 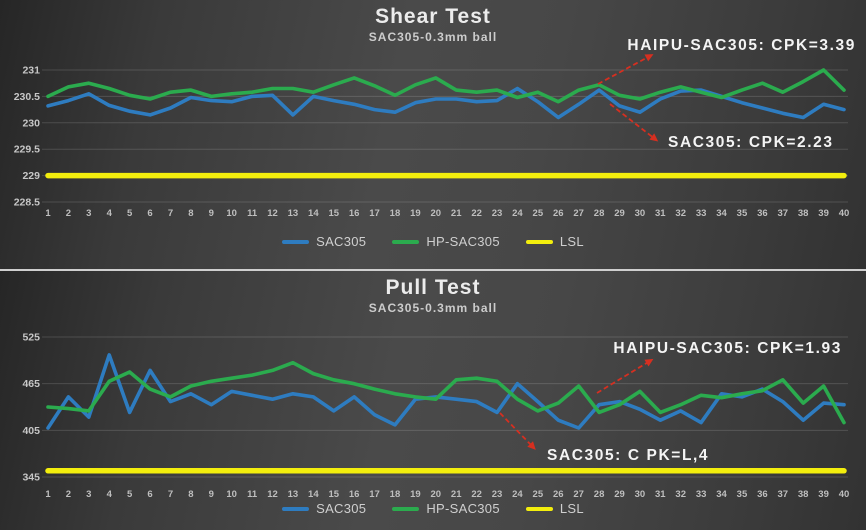 What do you see at coordinates (31, 71) in the screenshot?
I see `y-tick-label: 231` at bounding box center [31, 71].